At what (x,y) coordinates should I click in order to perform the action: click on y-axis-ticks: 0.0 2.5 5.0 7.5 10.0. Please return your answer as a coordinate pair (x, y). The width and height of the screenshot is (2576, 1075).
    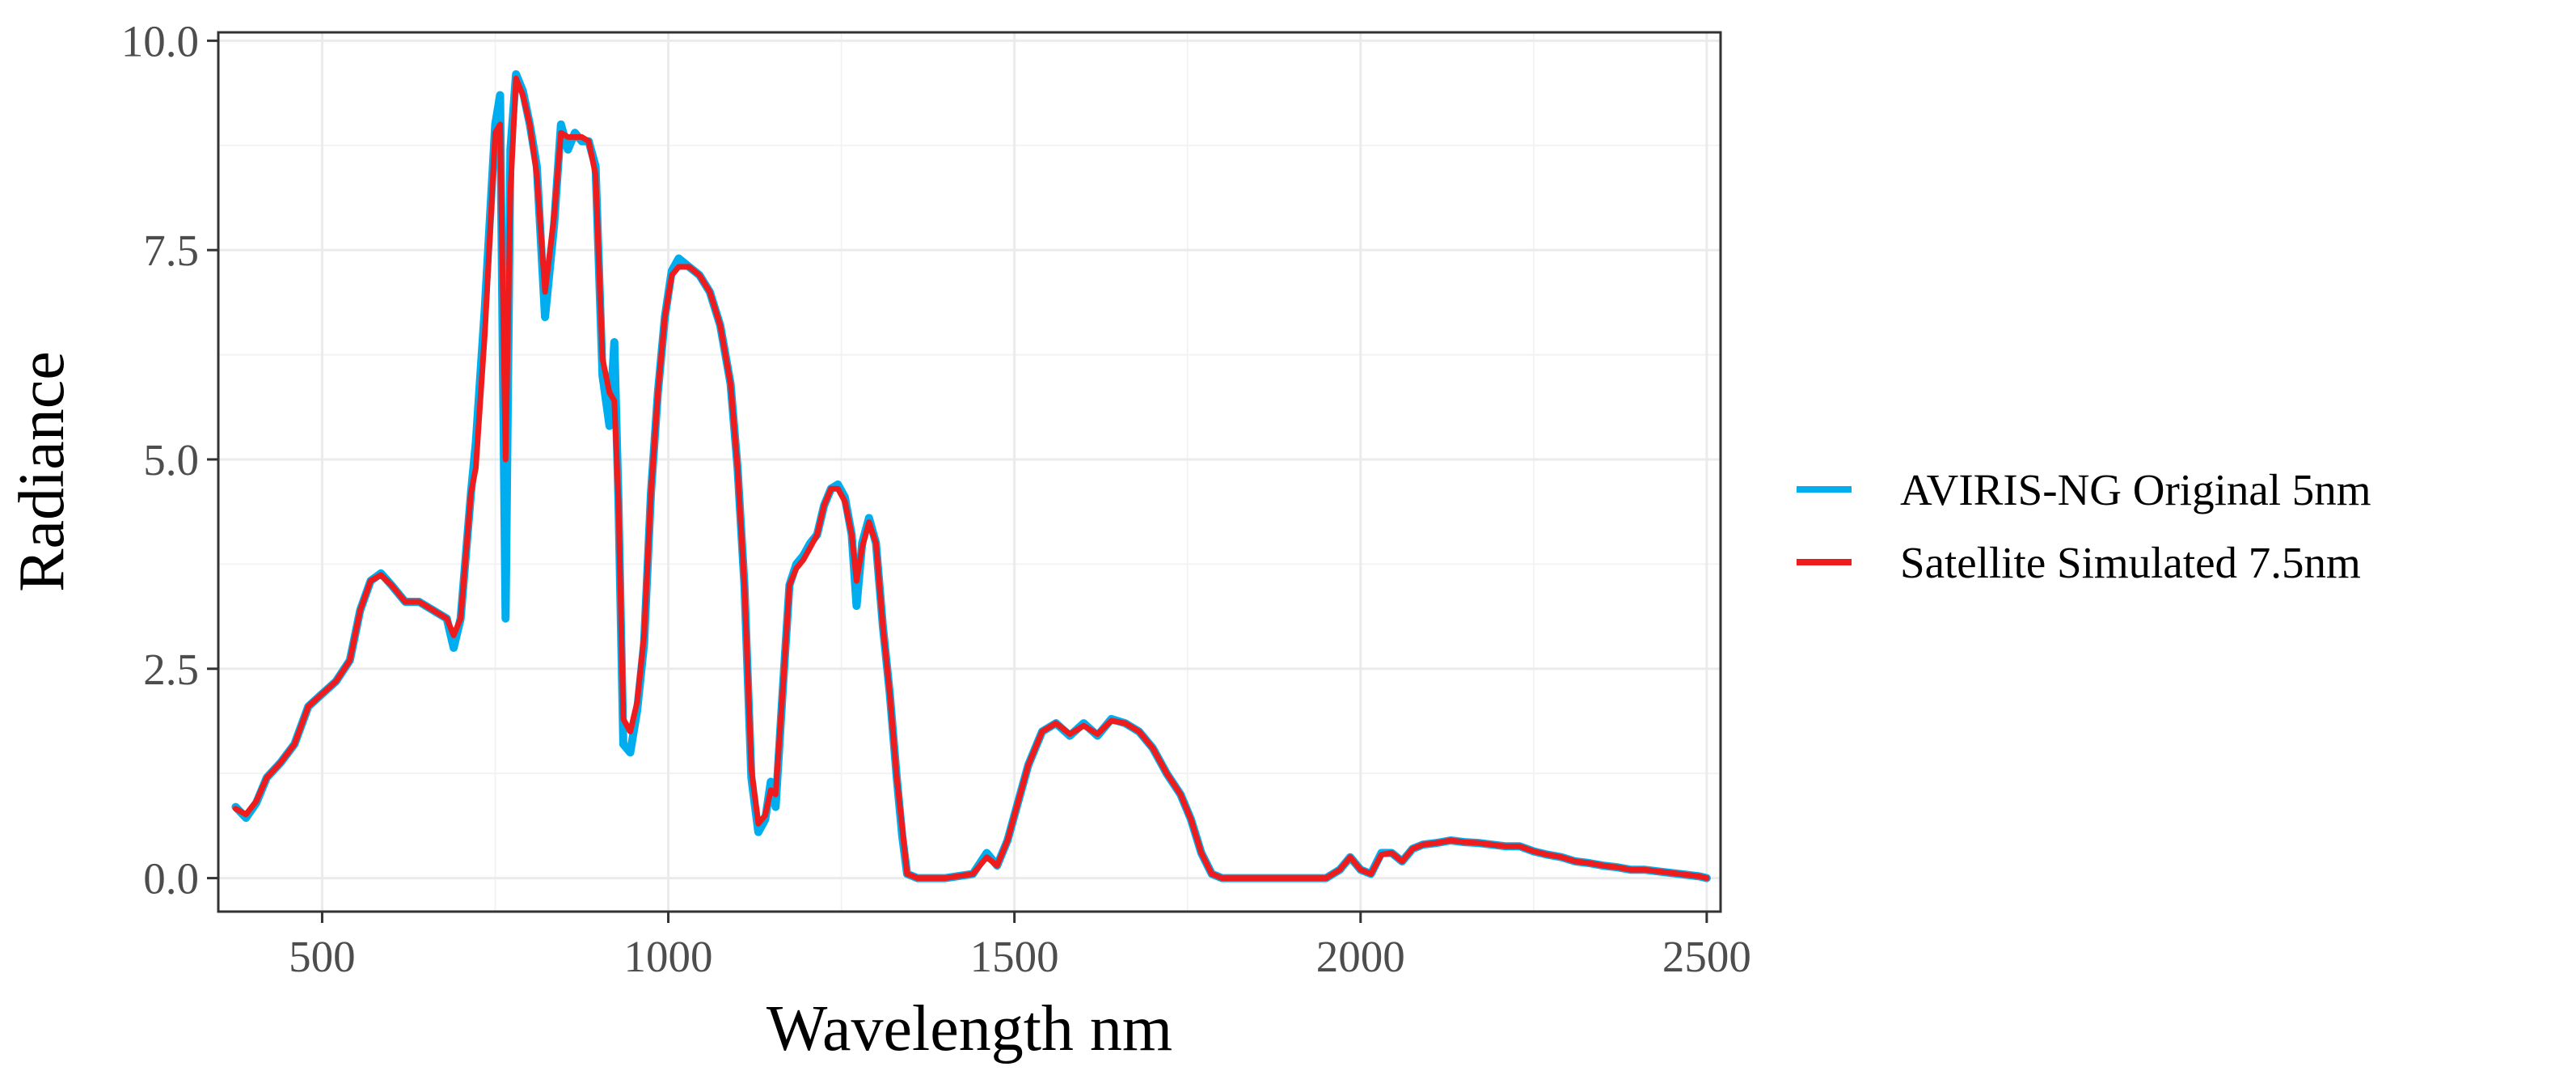
    Looking at the image, I should click on (169, 460).